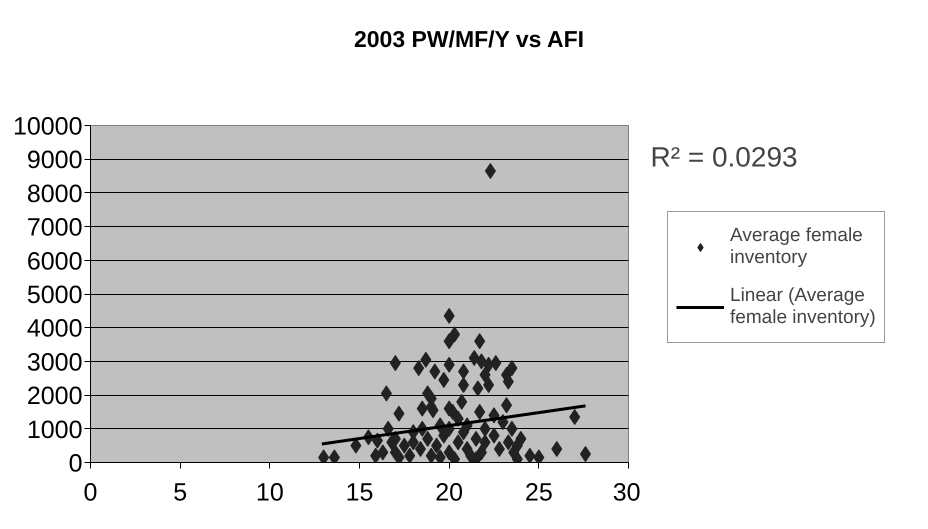 This screenshot has height=529, width=928. What do you see at coordinates (54, 396) in the screenshot?
I see `y-tick-label: 2000` at bounding box center [54, 396].